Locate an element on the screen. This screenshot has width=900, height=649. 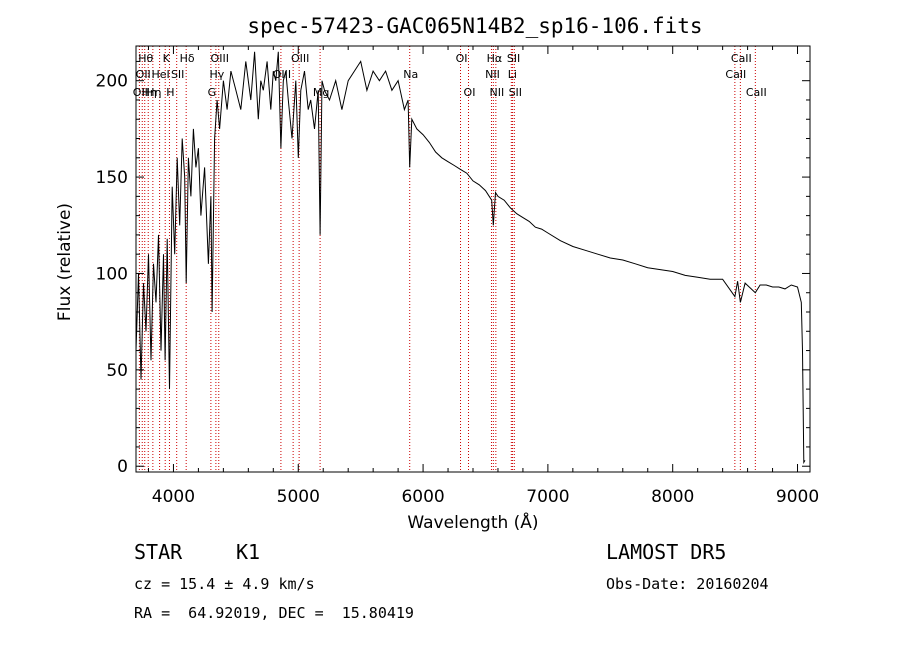
object-class: STAR is located at coordinates (158, 552).